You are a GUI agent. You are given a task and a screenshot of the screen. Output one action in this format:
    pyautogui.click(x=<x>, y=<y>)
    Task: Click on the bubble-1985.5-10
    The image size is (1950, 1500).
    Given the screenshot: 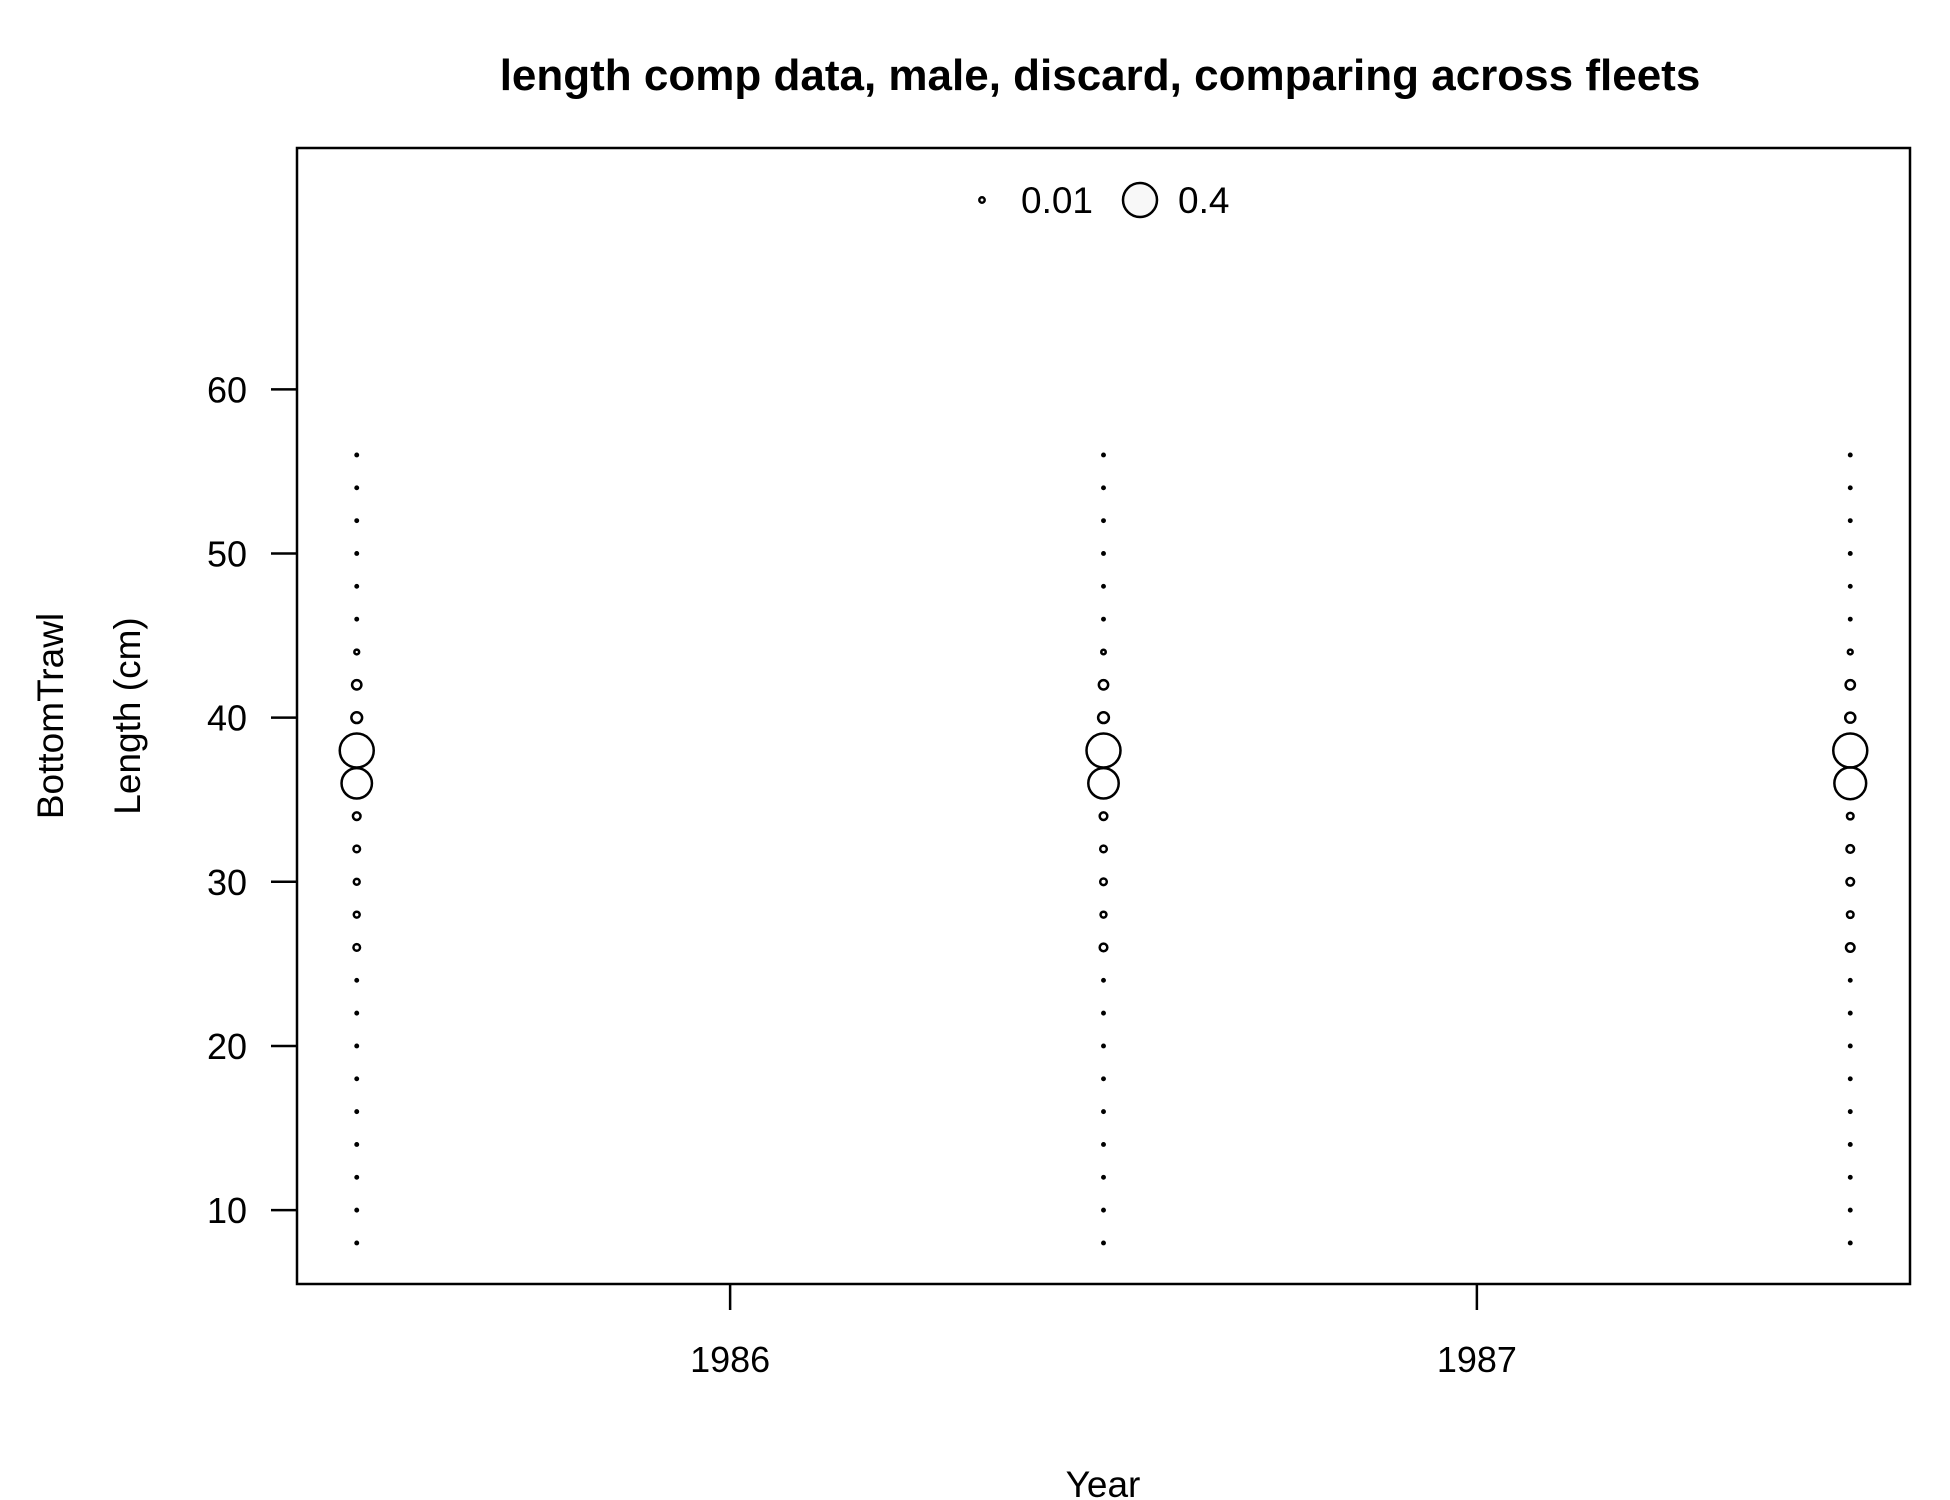 What is the action you would take?
    pyautogui.click(x=357, y=1210)
    